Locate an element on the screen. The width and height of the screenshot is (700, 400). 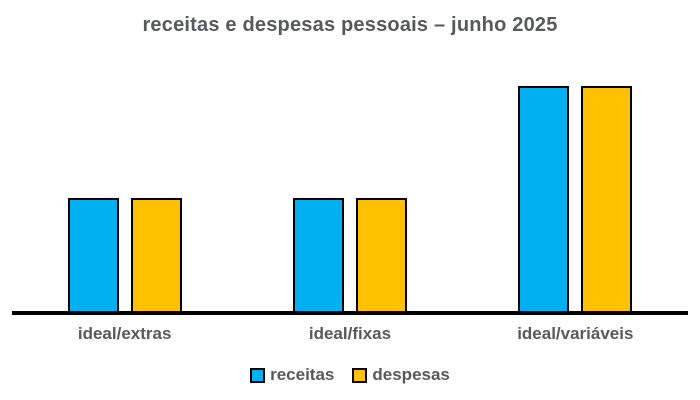
legend-swatch-receitas is located at coordinates (258, 375).